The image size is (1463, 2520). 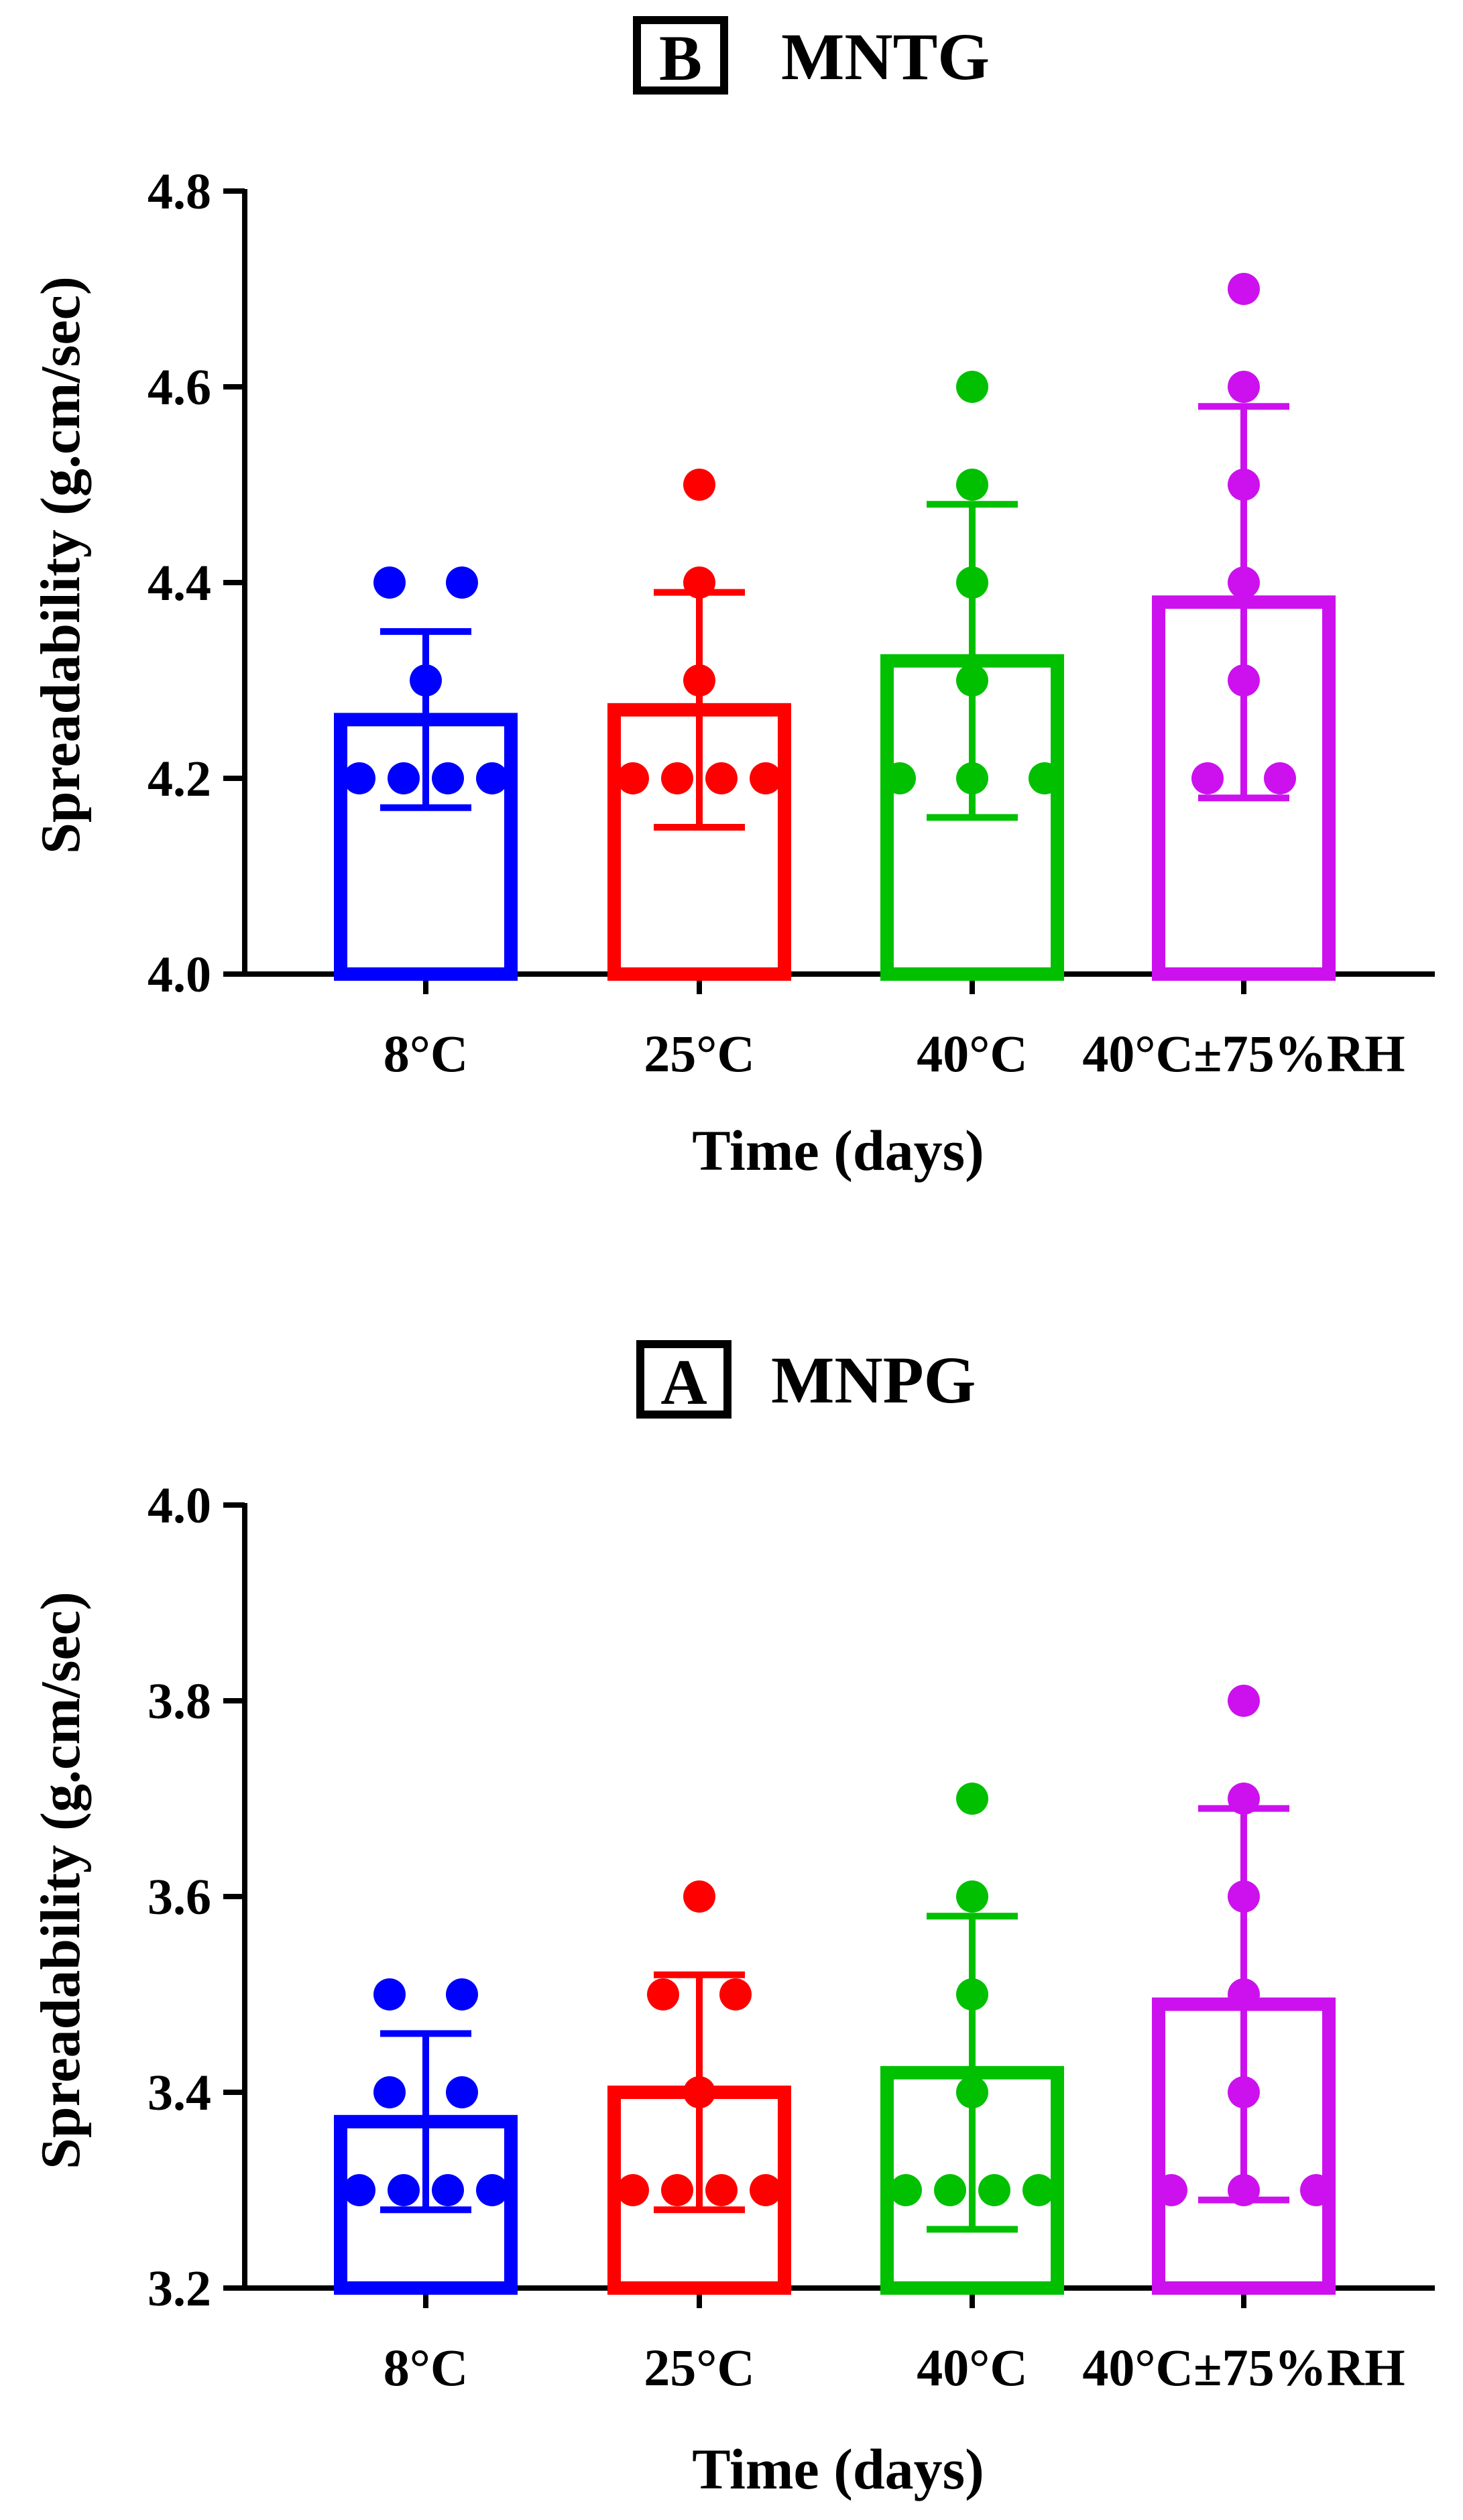 What do you see at coordinates (179, 1701) in the screenshot?
I see `y-tick-label: 3.8` at bounding box center [179, 1701].